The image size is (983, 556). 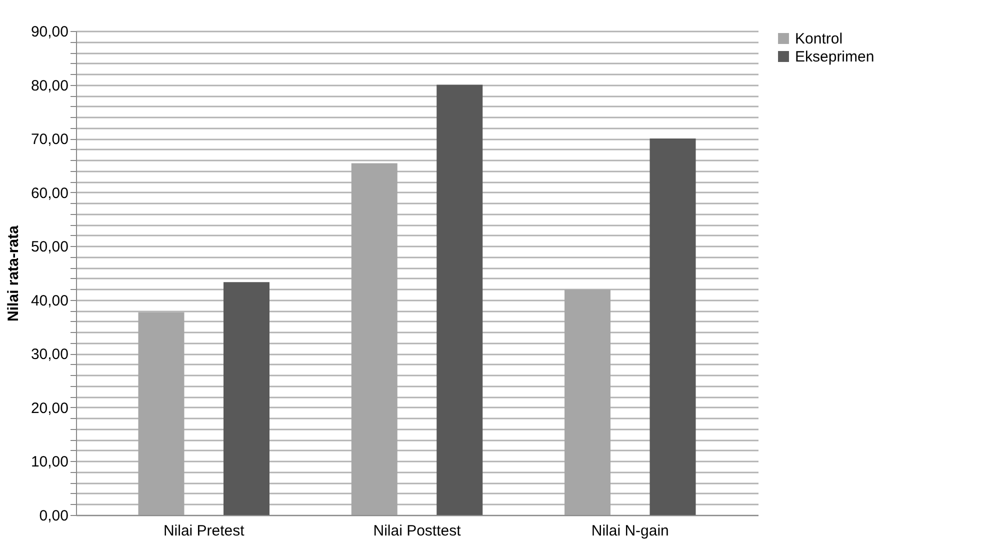 What do you see at coordinates (49, 301) in the screenshot?
I see `y-tick-label: 40,00` at bounding box center [49, 301].